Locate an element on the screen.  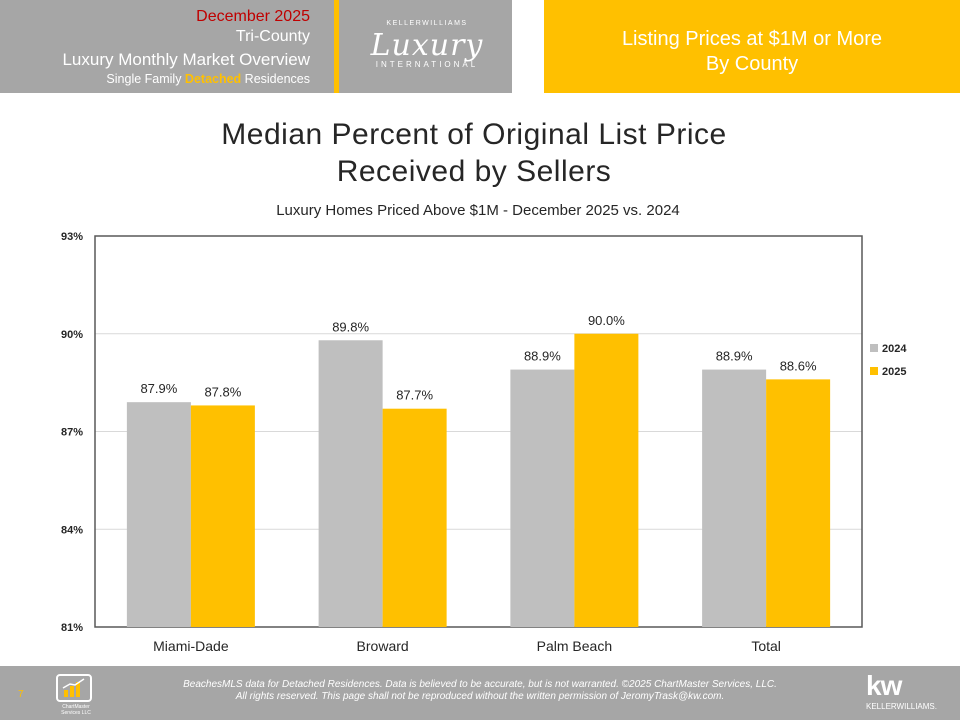
luxury-logo: KELLERWILLIAMS Luxury INTERNATIONAL is located at coordinates (415, 46).